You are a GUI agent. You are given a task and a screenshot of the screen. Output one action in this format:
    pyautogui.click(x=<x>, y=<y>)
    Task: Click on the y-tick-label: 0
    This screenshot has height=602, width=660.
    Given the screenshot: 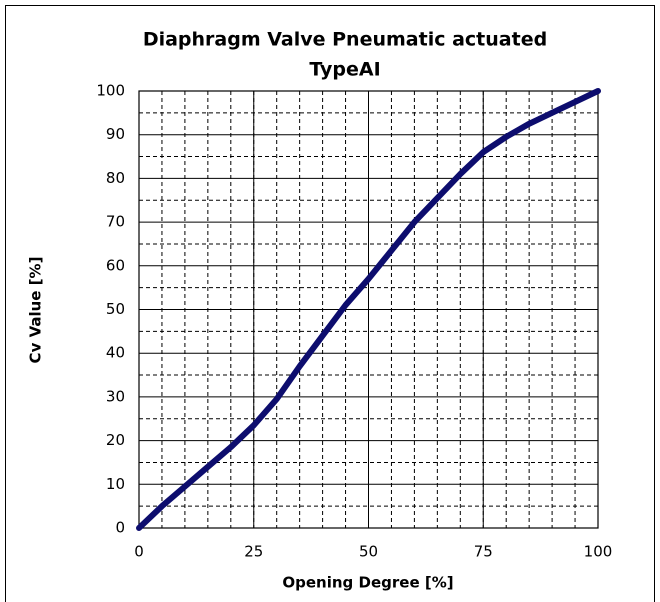 What is the action you would take?
    pyautogui.click(x=120, y=528)
    